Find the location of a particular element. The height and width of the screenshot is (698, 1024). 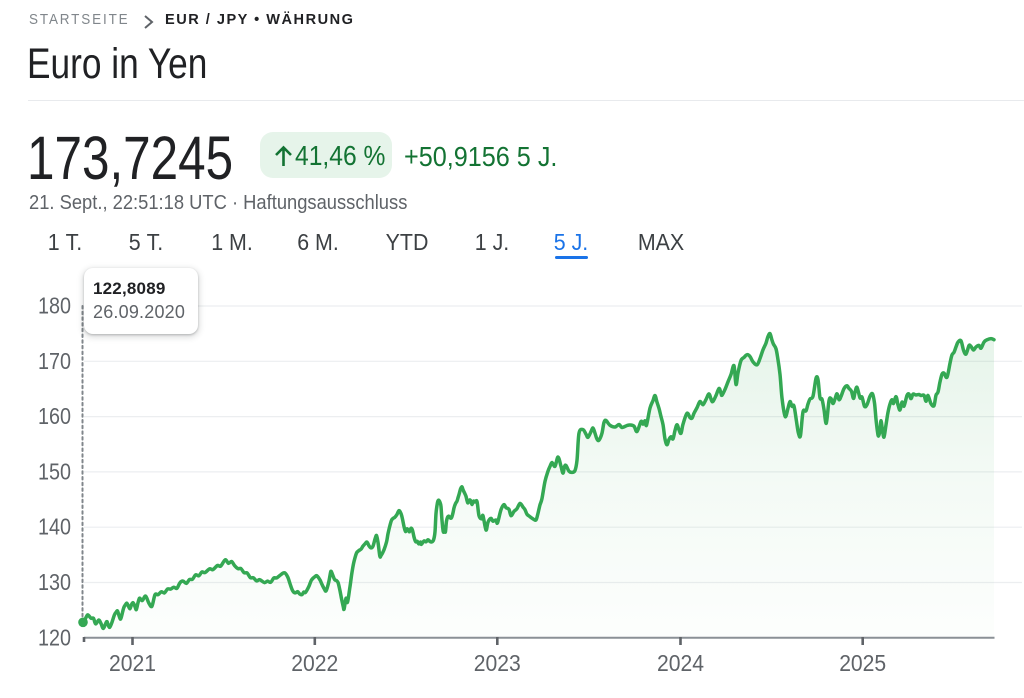

svg-text: 2025 is located at coordinates (862, 663).